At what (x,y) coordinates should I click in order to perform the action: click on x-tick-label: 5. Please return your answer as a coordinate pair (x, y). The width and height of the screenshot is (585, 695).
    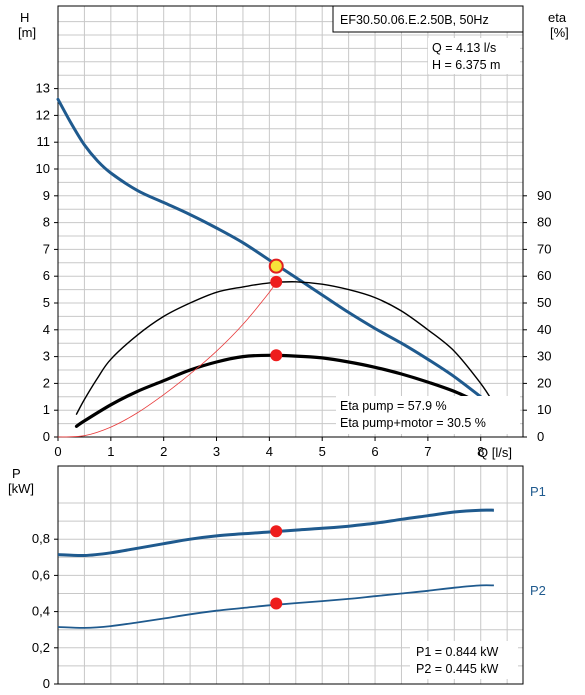
    Looking at the image, I should click on (322, 451).